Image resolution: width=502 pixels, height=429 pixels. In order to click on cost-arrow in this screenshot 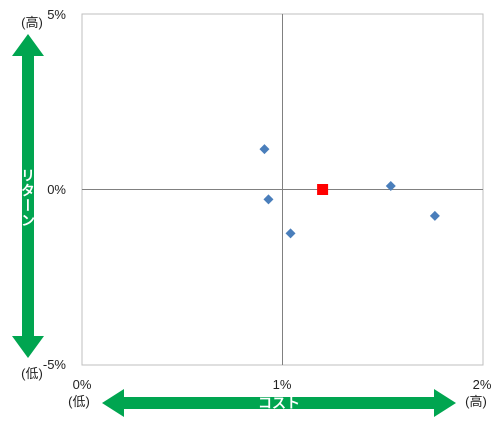, I will do `click(279, 403)`.